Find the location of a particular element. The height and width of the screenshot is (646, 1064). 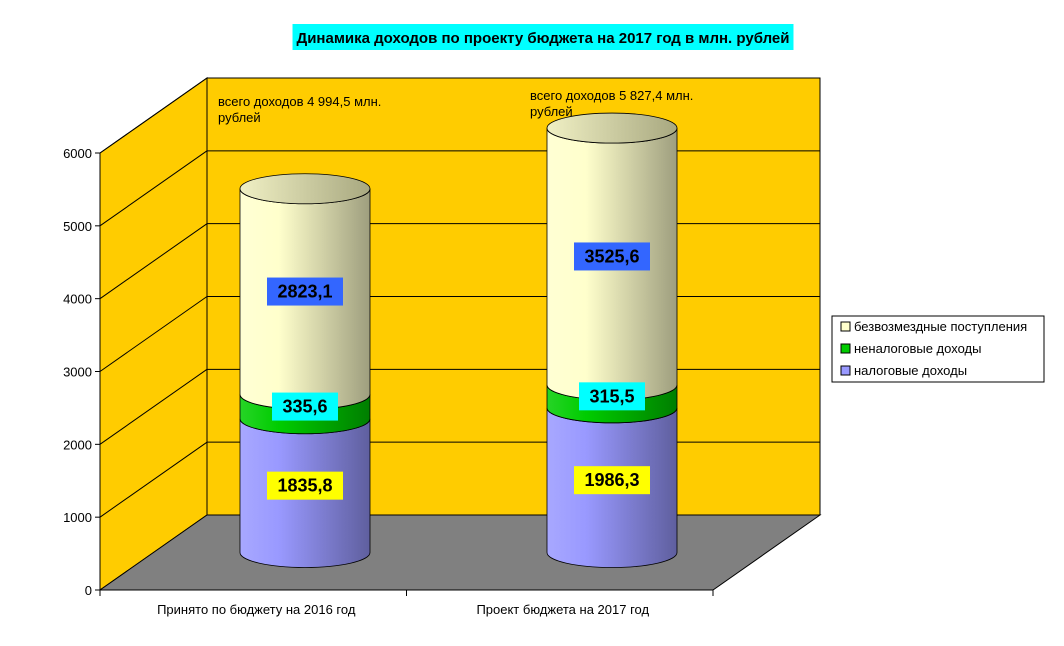

annotation-2-line1: всего доходов 5 827,4 млн. is located at coordinates (611, 95).